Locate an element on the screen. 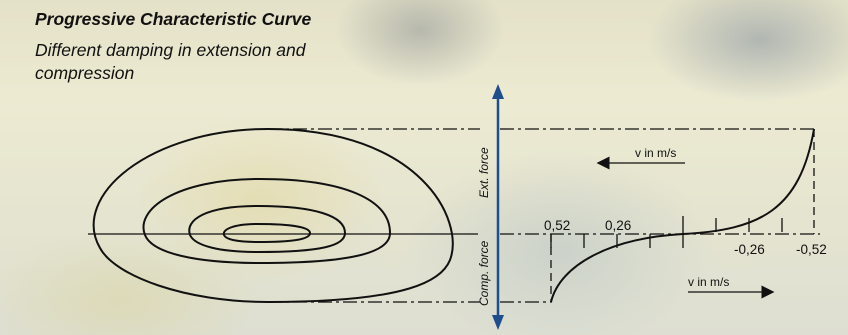  force-loop-second is located at coordinates (267, 221).